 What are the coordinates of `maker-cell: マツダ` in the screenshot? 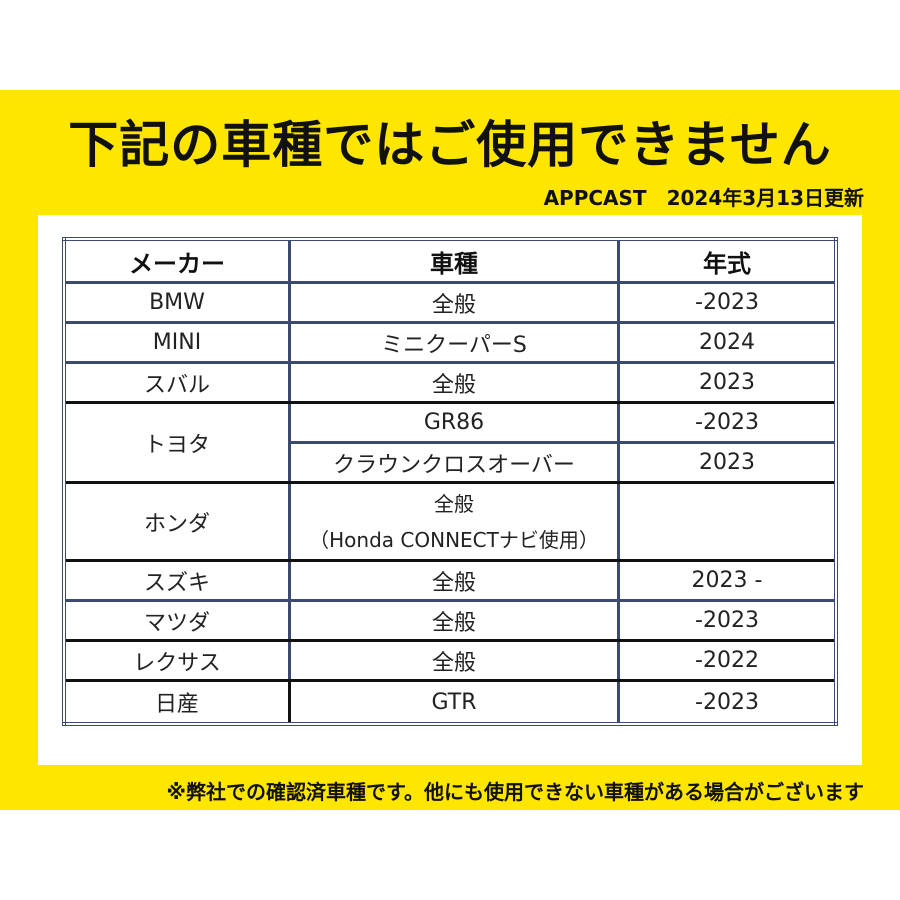 It's located at (176, 620).